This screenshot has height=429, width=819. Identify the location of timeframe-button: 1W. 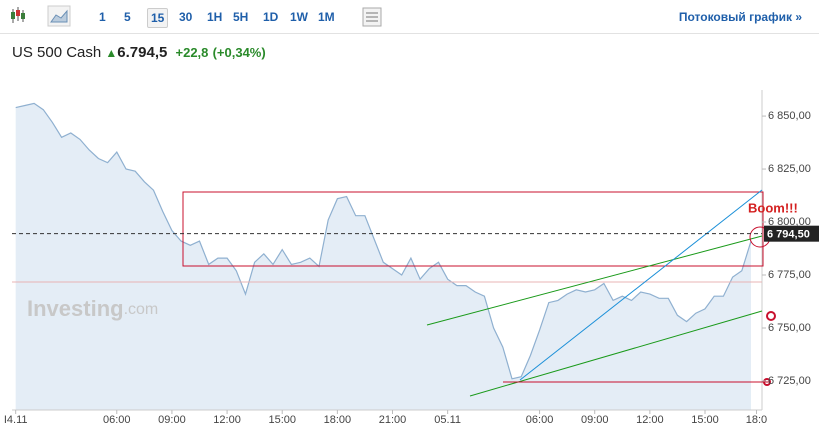
(299, 17).